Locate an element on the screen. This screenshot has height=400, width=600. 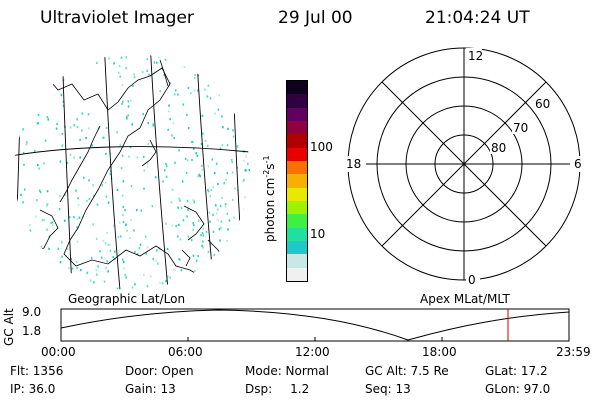
status-glon: GLon: 97.0 is located at coordinates (518, 389).